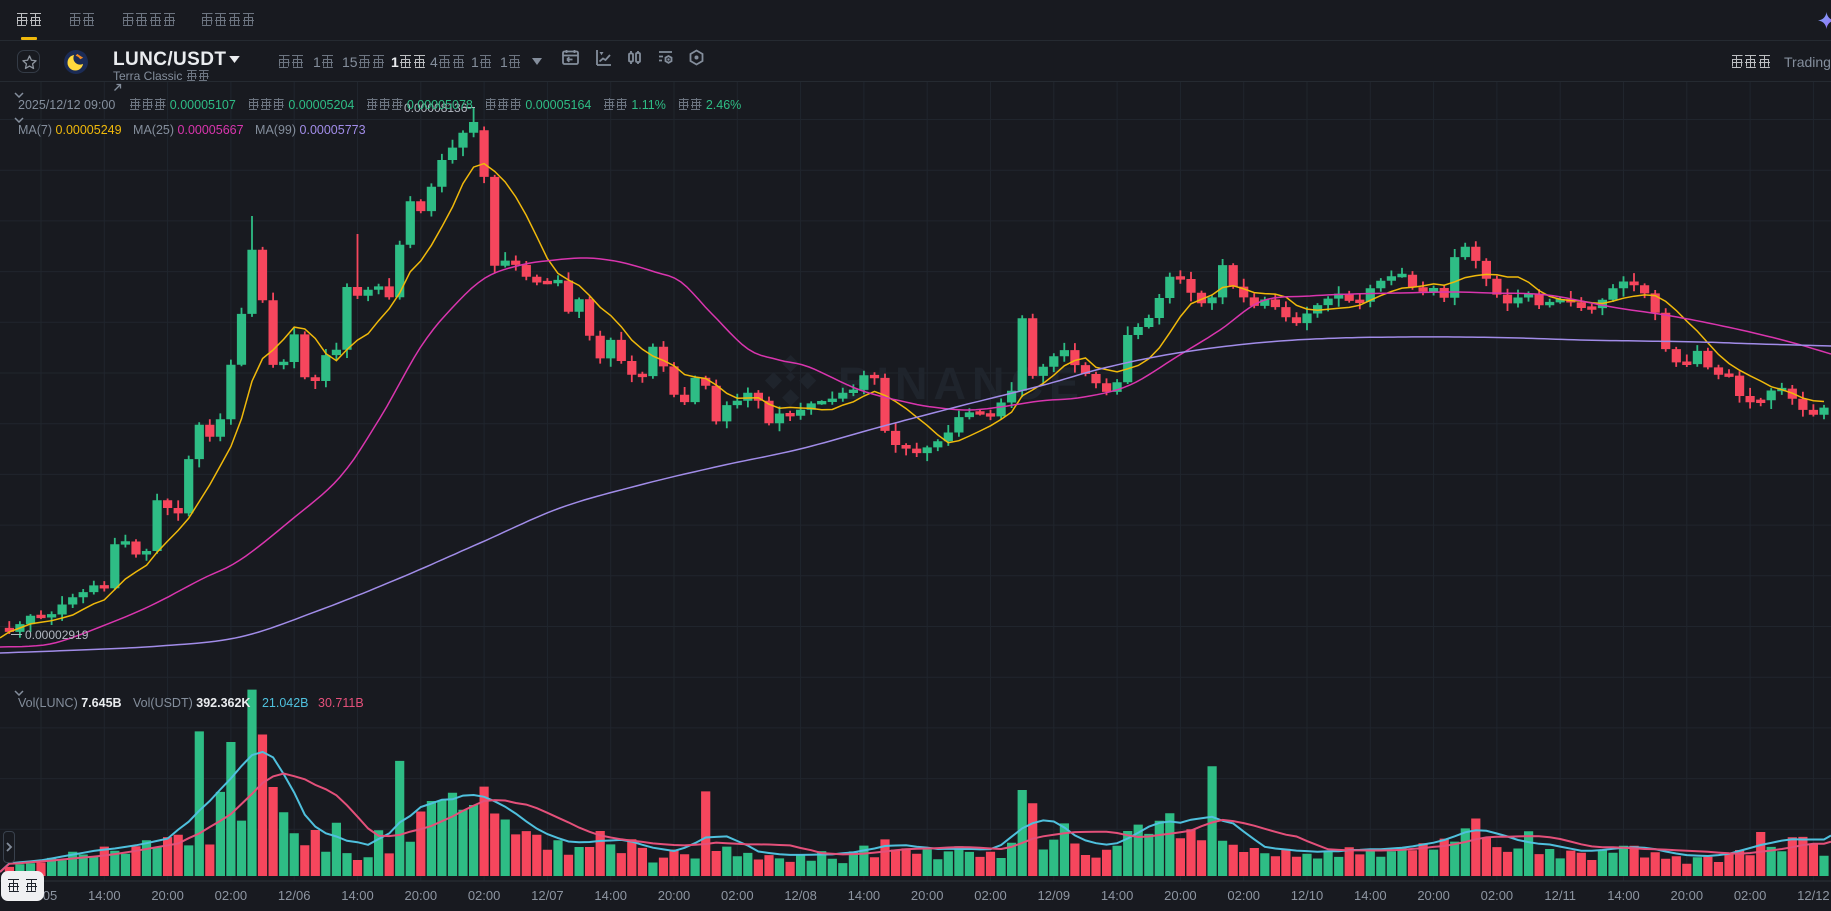 This screenshot has height=911, width=1831. What do you see at coordinates (57, 635) in the screenshot?
I see `svg-text: 0.00002919` at bounding box center [57, 635].